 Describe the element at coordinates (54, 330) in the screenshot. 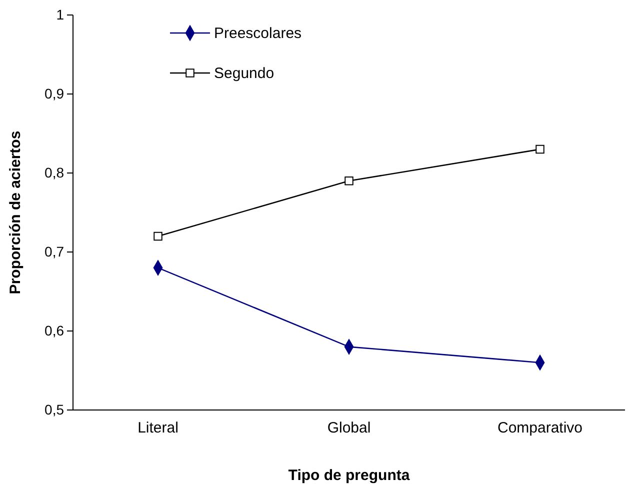

I see `y-tick-label: 0,6` at that location.